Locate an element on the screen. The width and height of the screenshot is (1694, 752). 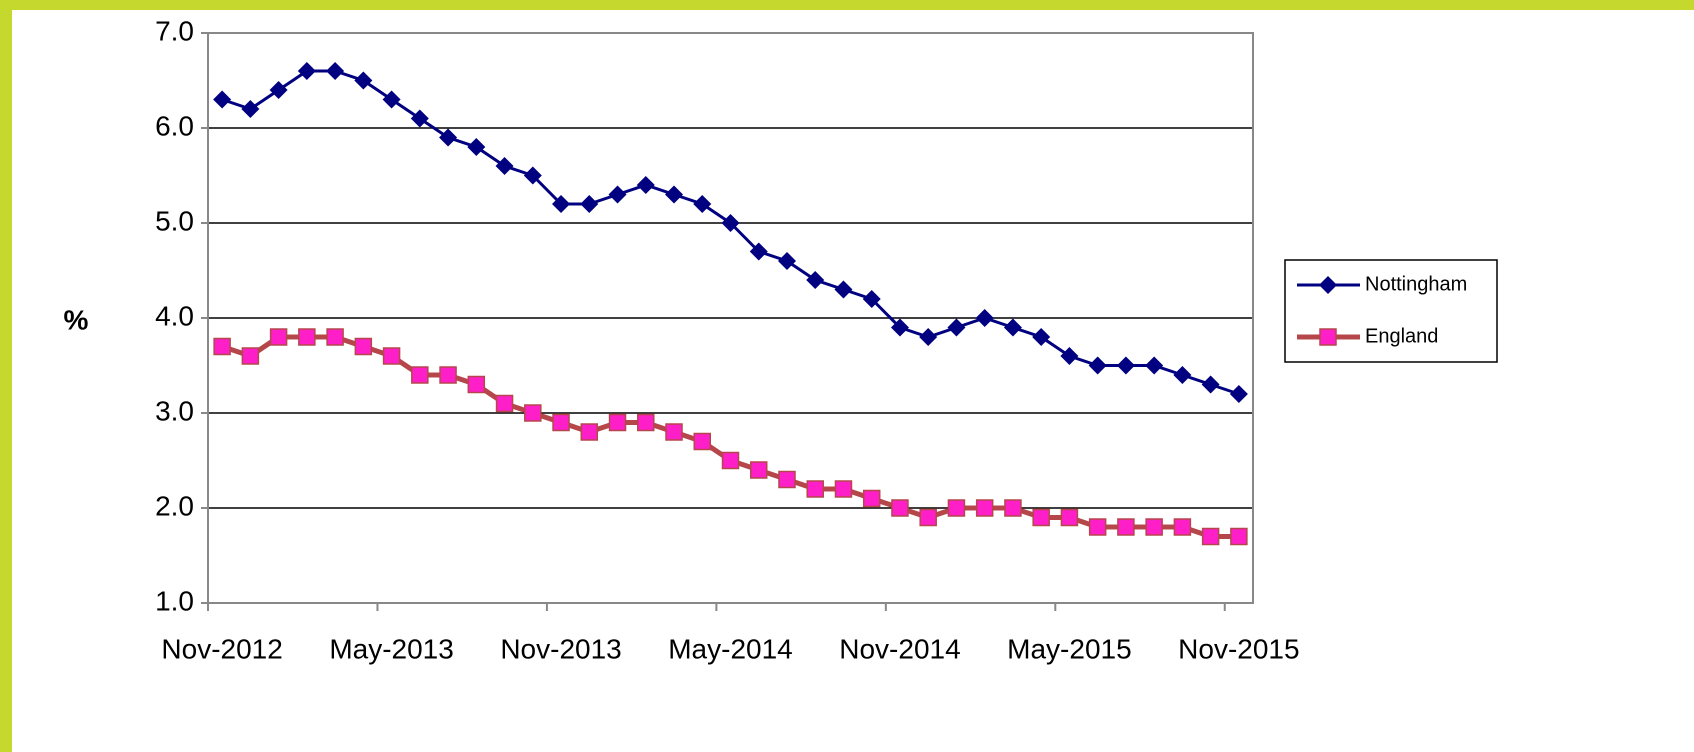
x-tick-label: May-2013 is located at coordinates (391, 648).